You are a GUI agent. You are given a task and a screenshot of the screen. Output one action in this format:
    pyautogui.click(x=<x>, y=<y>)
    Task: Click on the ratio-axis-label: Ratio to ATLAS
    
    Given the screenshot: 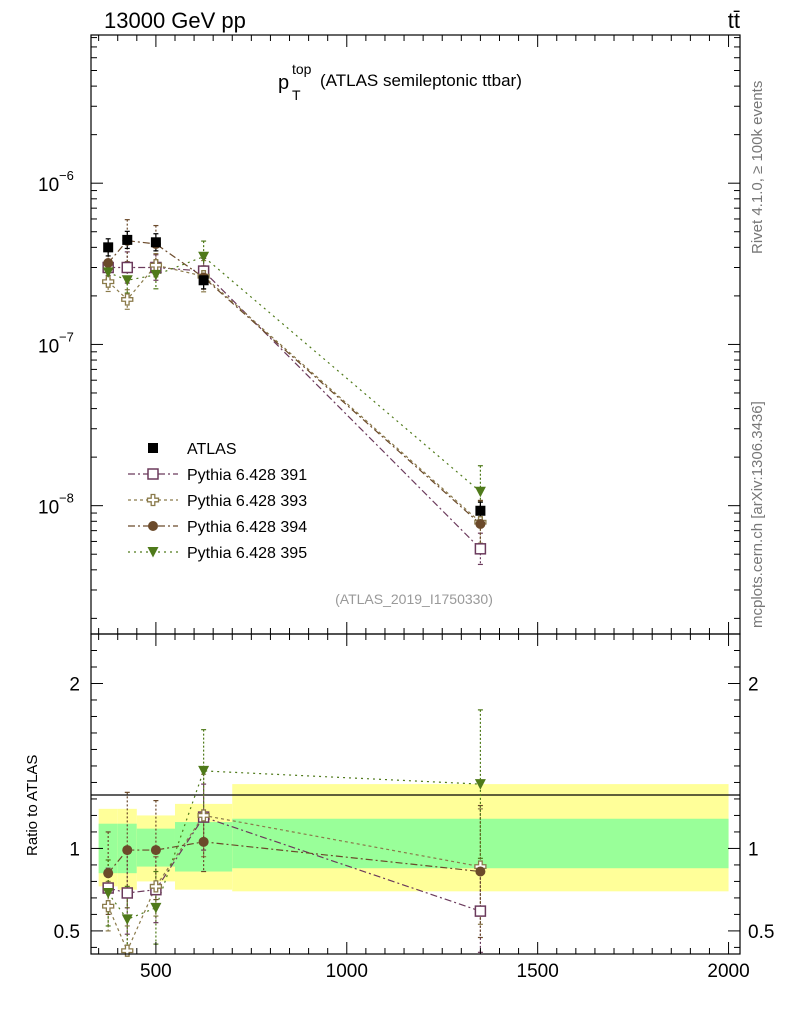 What is the action you would take?
    pyautogui.click(x=32, y=805)
    